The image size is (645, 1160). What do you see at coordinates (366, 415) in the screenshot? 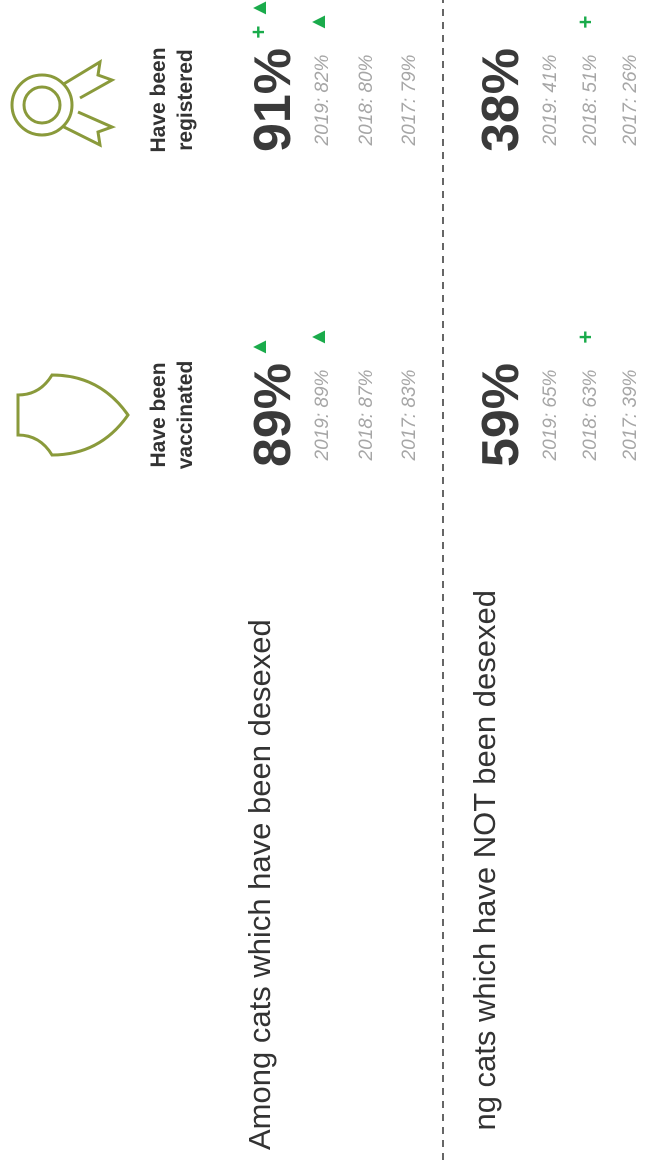
I see `history-value: 2018: 87%` at bounding box center [366, 415].